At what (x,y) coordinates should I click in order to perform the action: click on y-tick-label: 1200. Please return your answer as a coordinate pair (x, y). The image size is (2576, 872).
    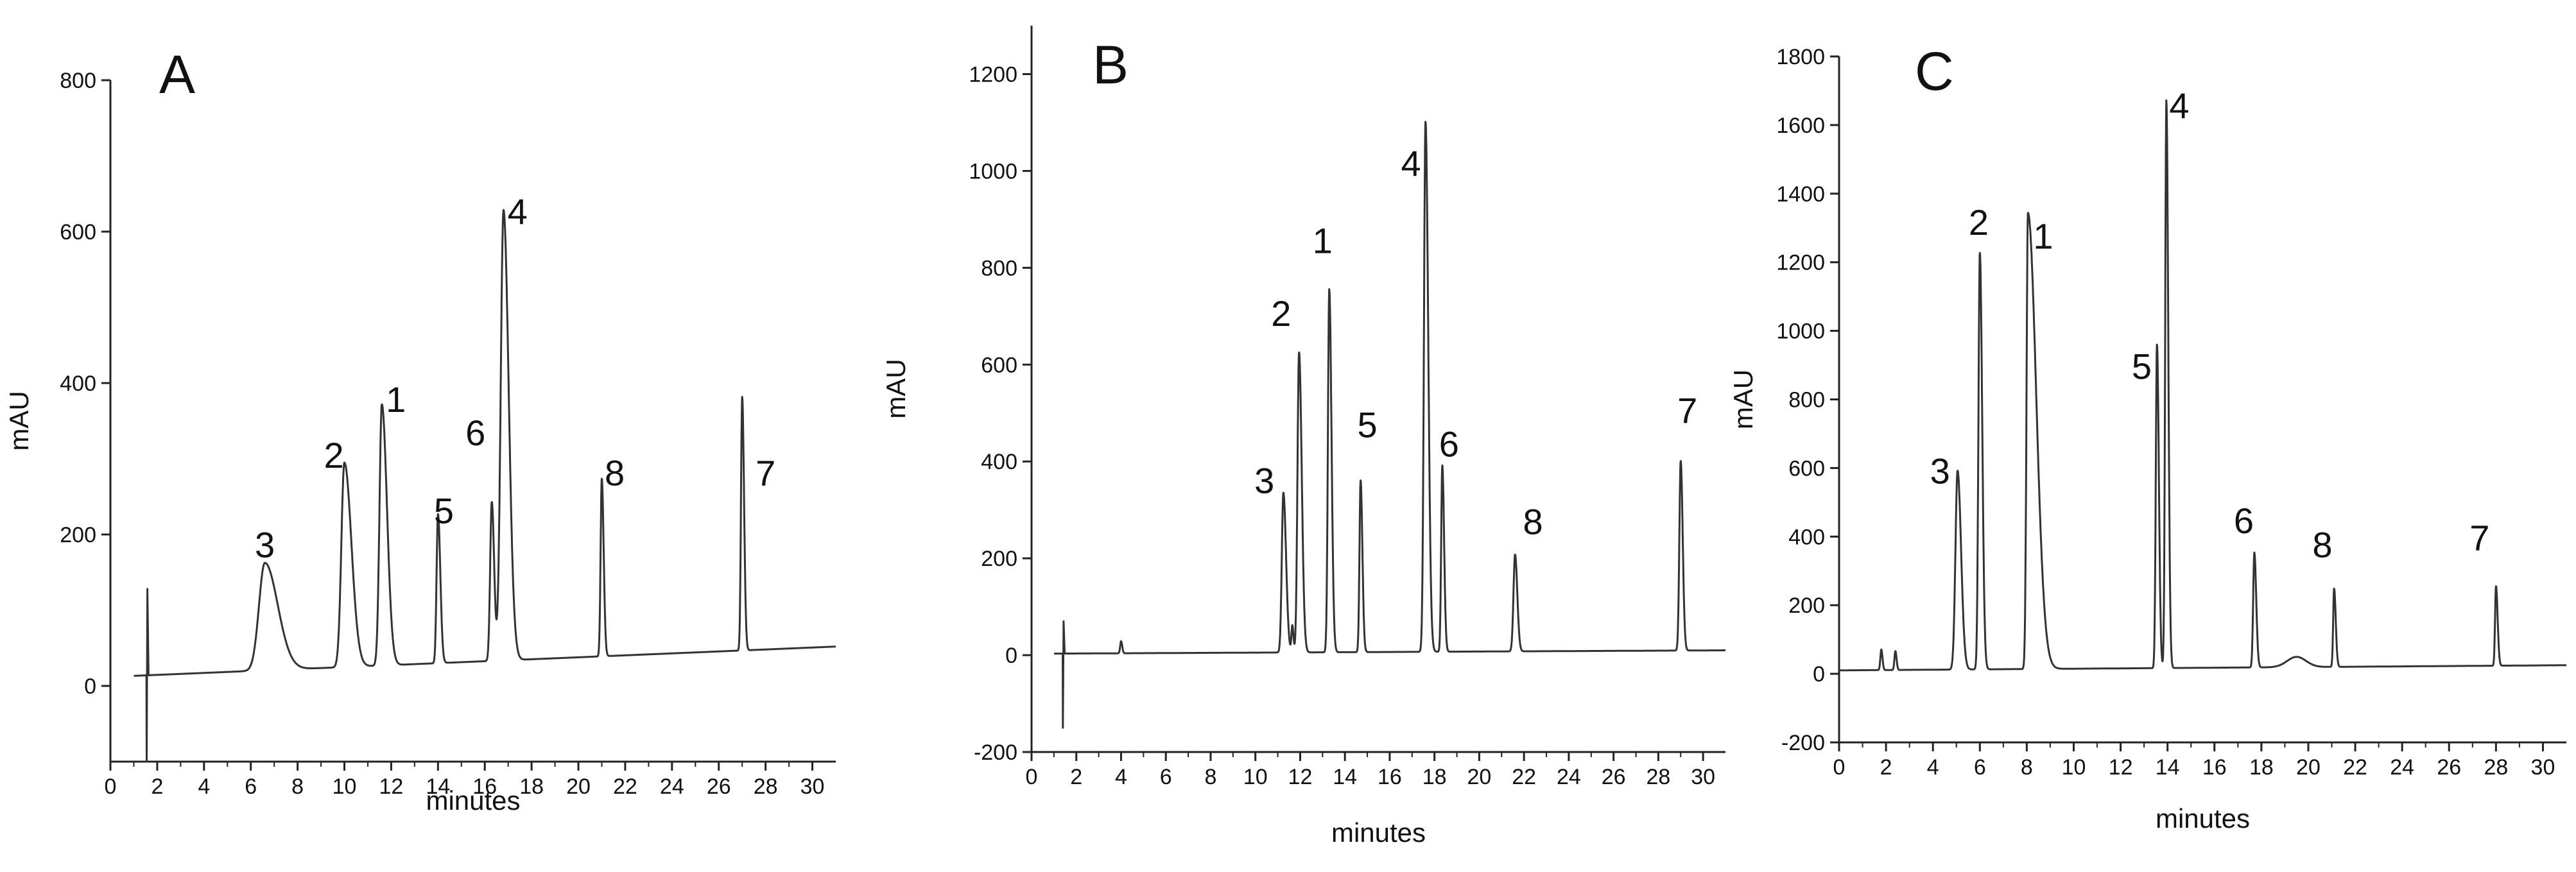
    Looking at the image, I should click on (993, 74).